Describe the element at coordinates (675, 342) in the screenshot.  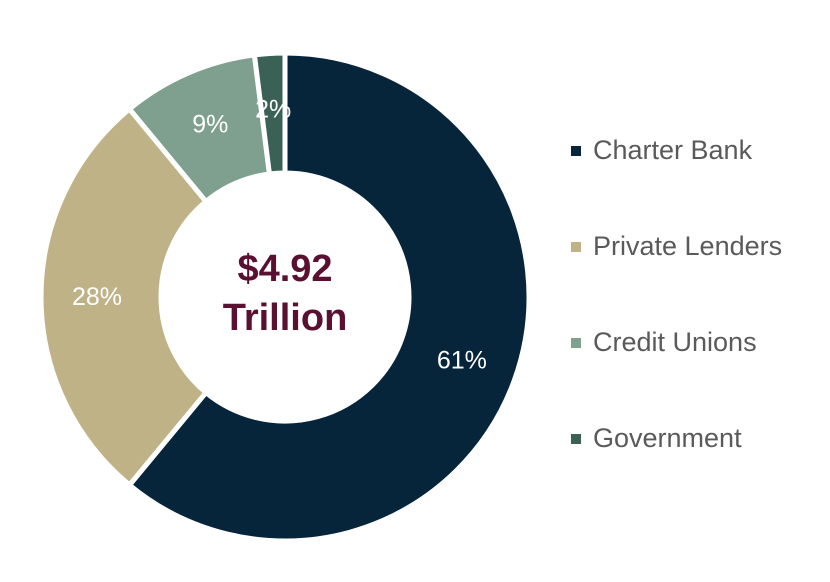
I see `legend-label: Credit Unions` at that location.